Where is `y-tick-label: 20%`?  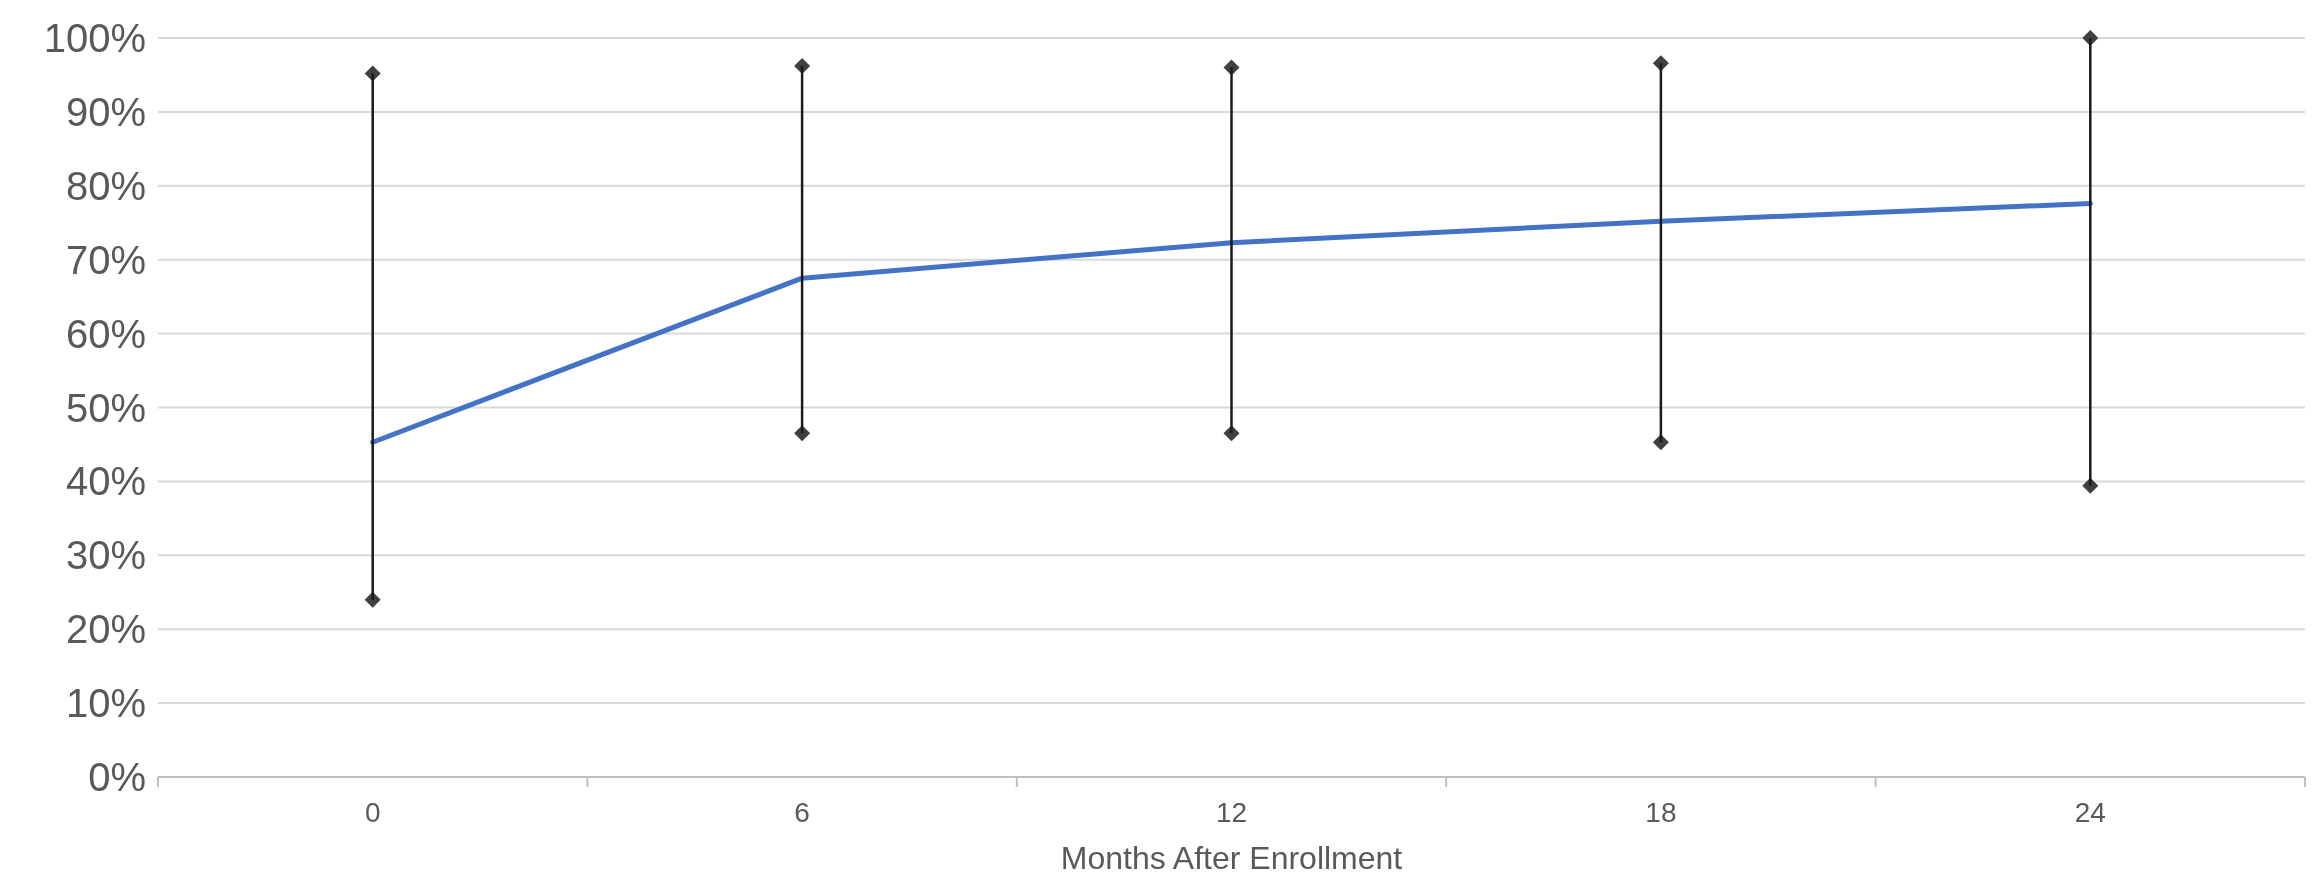 y-tick-label: 20% is located at coordinates (105, 629).